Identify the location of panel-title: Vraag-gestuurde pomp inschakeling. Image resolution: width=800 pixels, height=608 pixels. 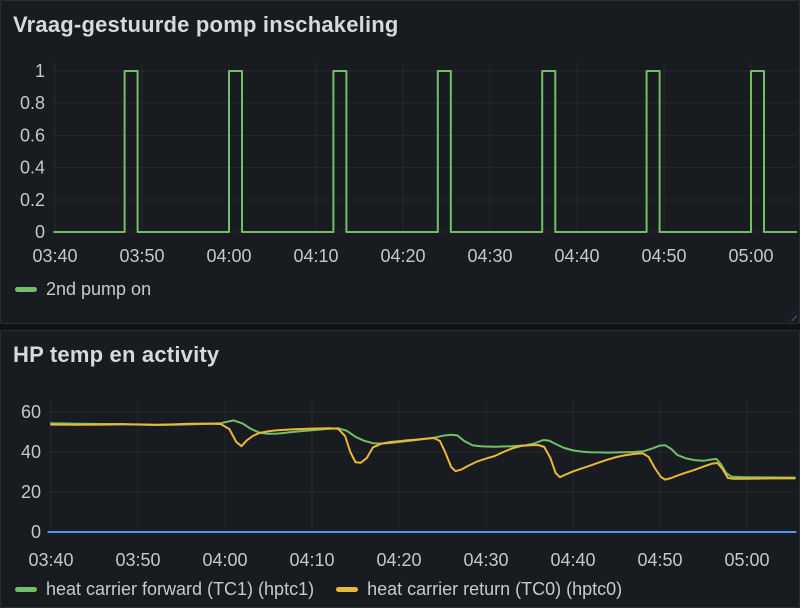
(206, 24).